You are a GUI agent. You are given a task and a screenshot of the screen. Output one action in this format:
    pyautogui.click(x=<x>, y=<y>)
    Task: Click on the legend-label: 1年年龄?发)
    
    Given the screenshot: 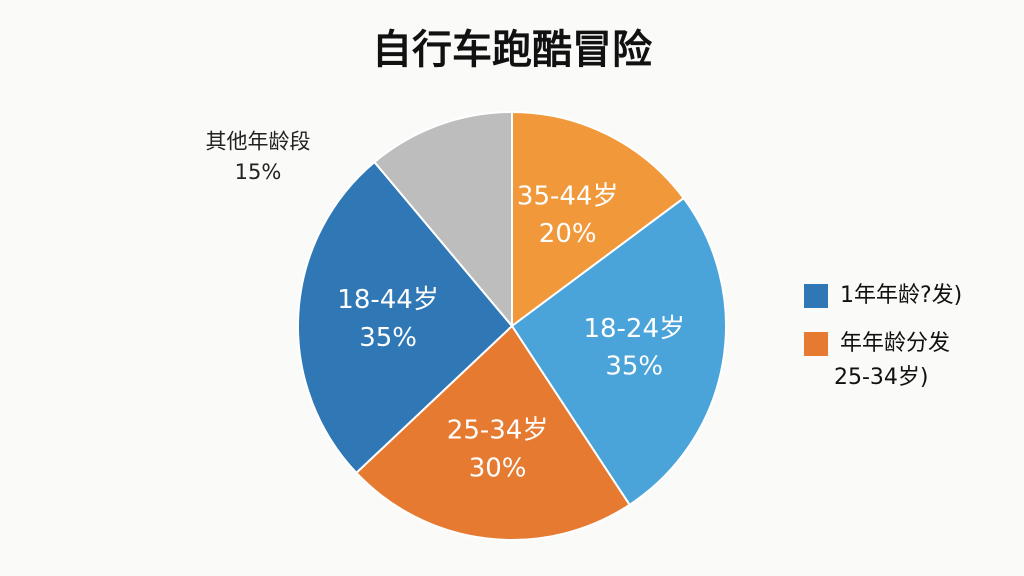 What is the action you would take?
    pyautogui.click(x=901, y=295)
    